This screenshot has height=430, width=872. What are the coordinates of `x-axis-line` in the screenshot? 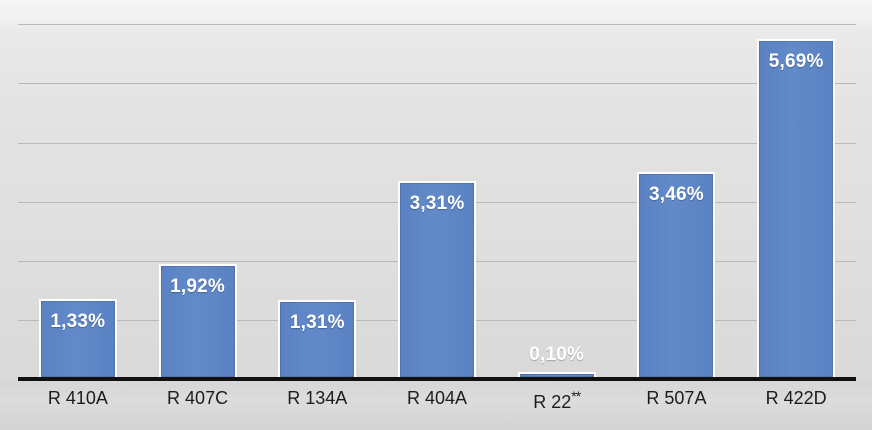 It's located at (437, 379).